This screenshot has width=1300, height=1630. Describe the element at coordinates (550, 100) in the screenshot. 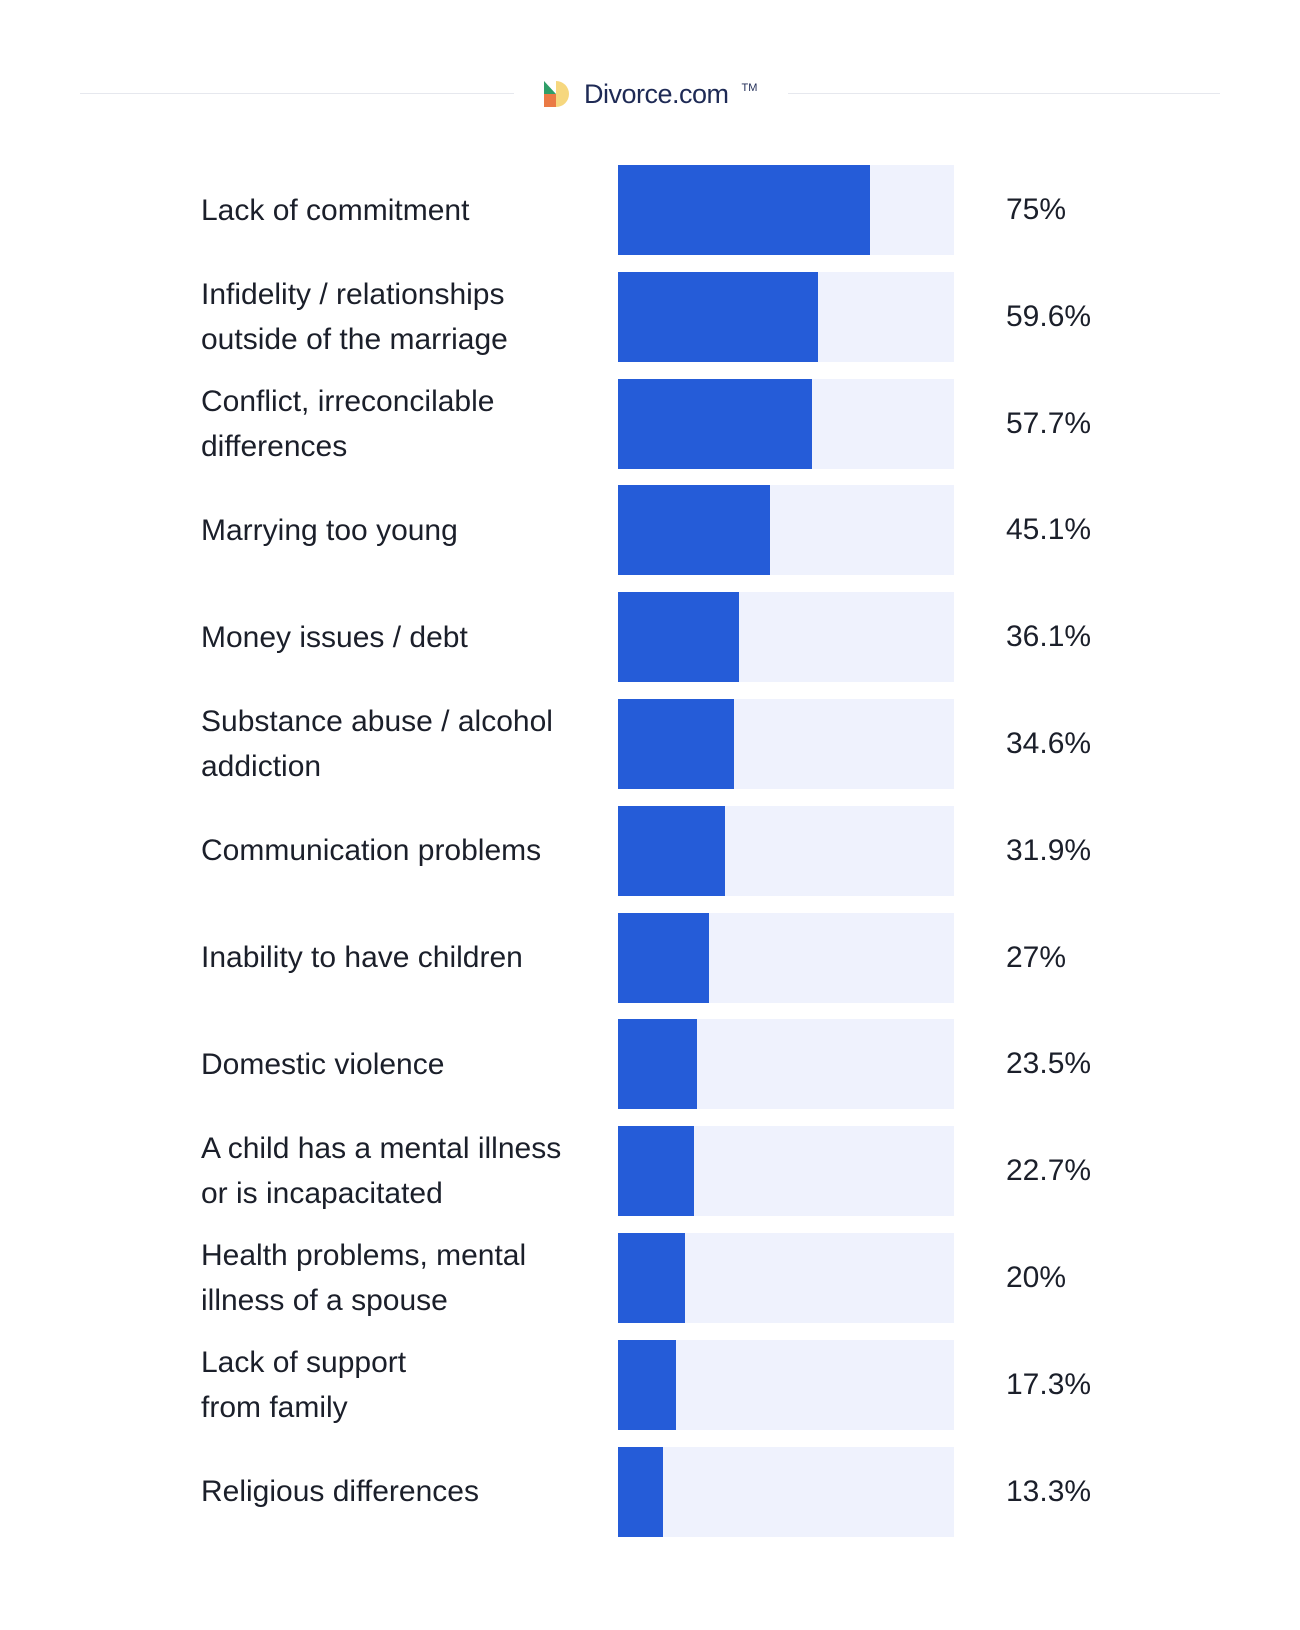

I see `logo-square-orange` at that location.